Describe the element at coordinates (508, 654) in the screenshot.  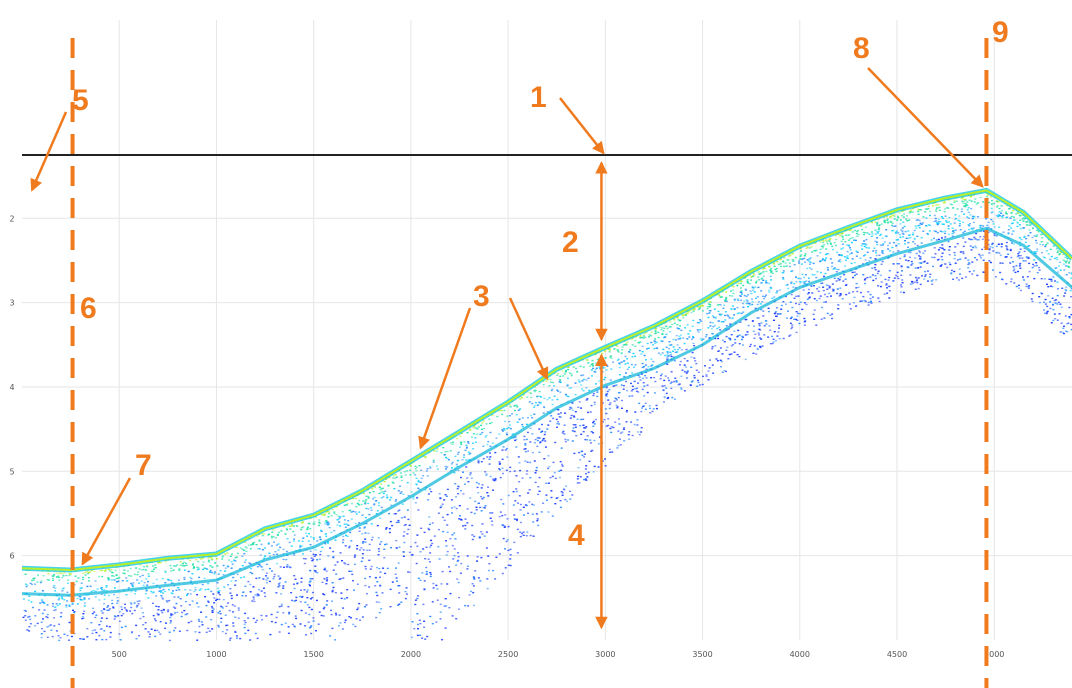
I see `x-tick-label: 2500` at that location.